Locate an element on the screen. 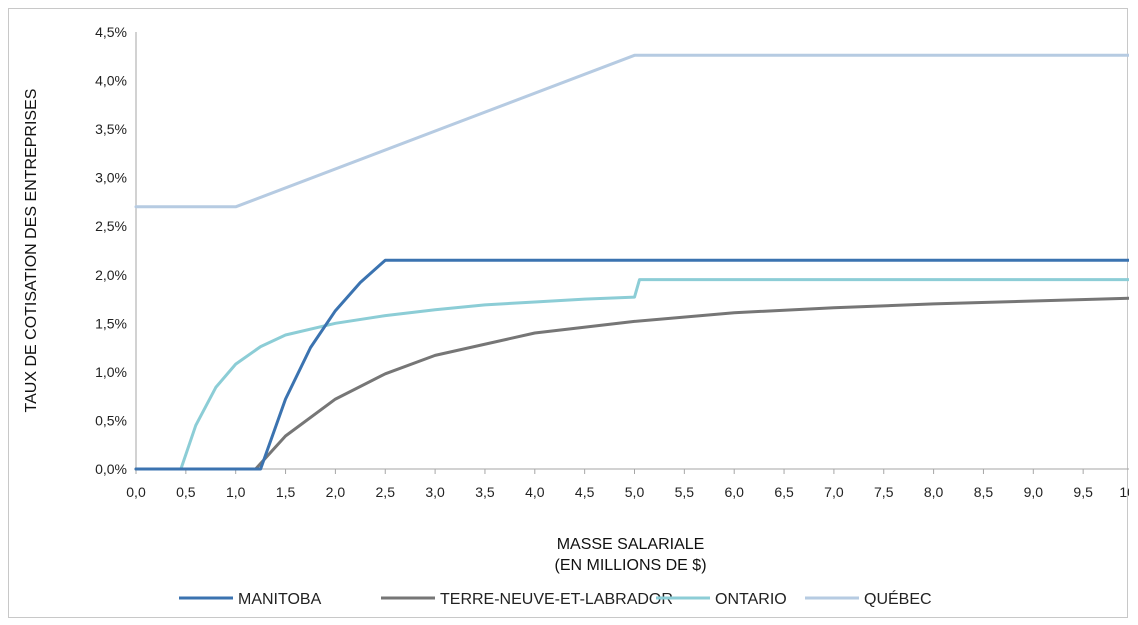  x-tick-label: 0,5 is located at coordinates (186, 492).